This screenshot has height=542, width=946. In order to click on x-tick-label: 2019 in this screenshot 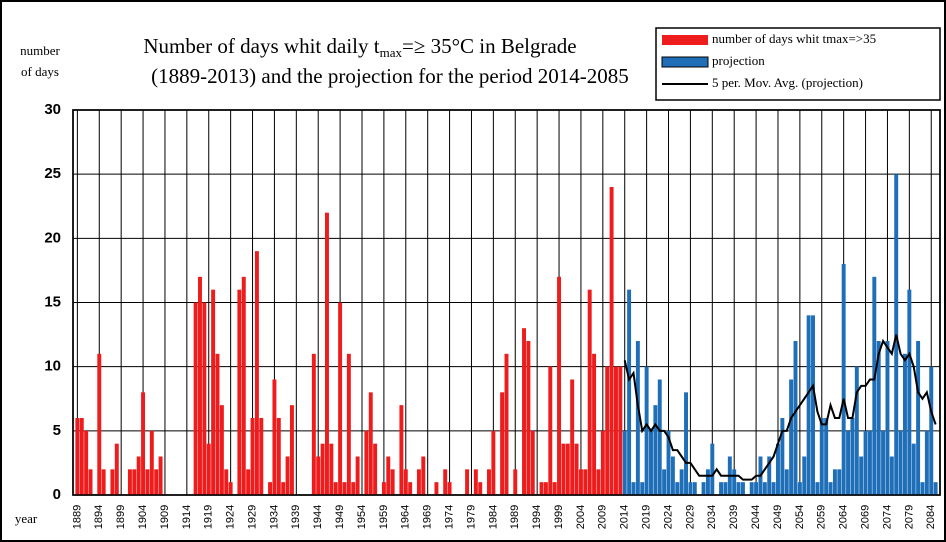, I will do `click(647, 517)`.